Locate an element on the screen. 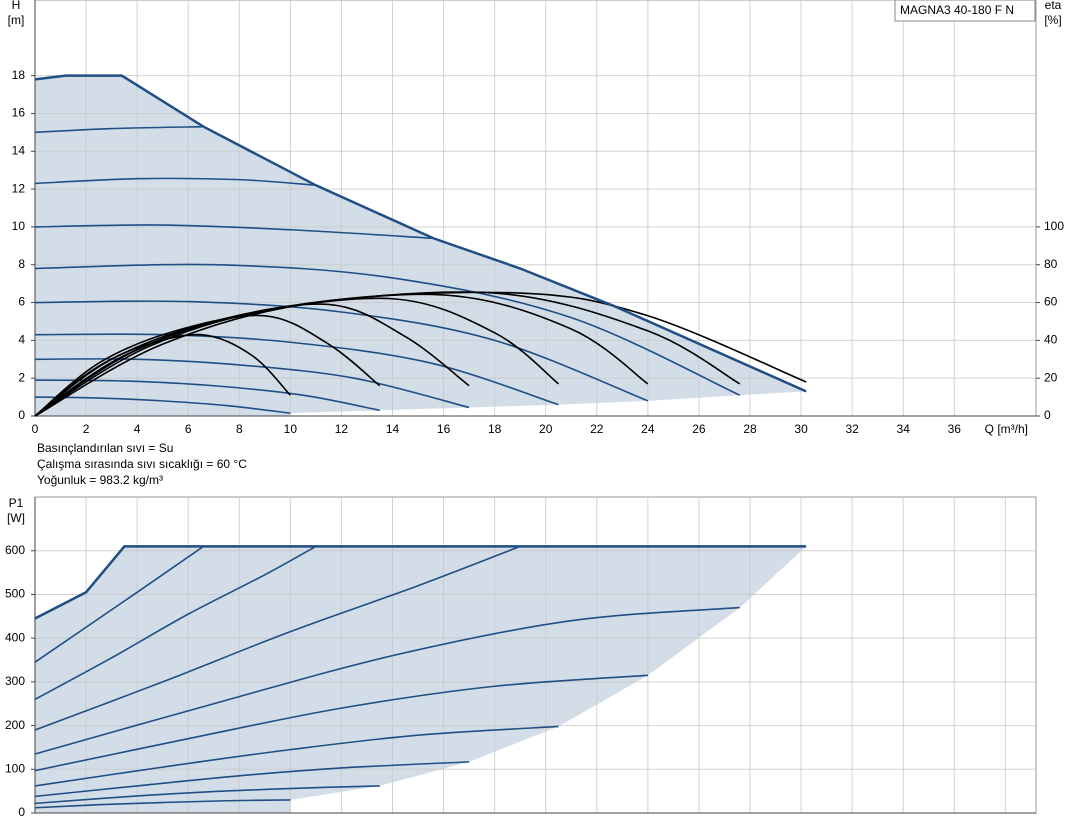 Image resolution: width=1071 pixels, height=838 pixels. y-tick-label: 2 is located at coordinates (21, 377).